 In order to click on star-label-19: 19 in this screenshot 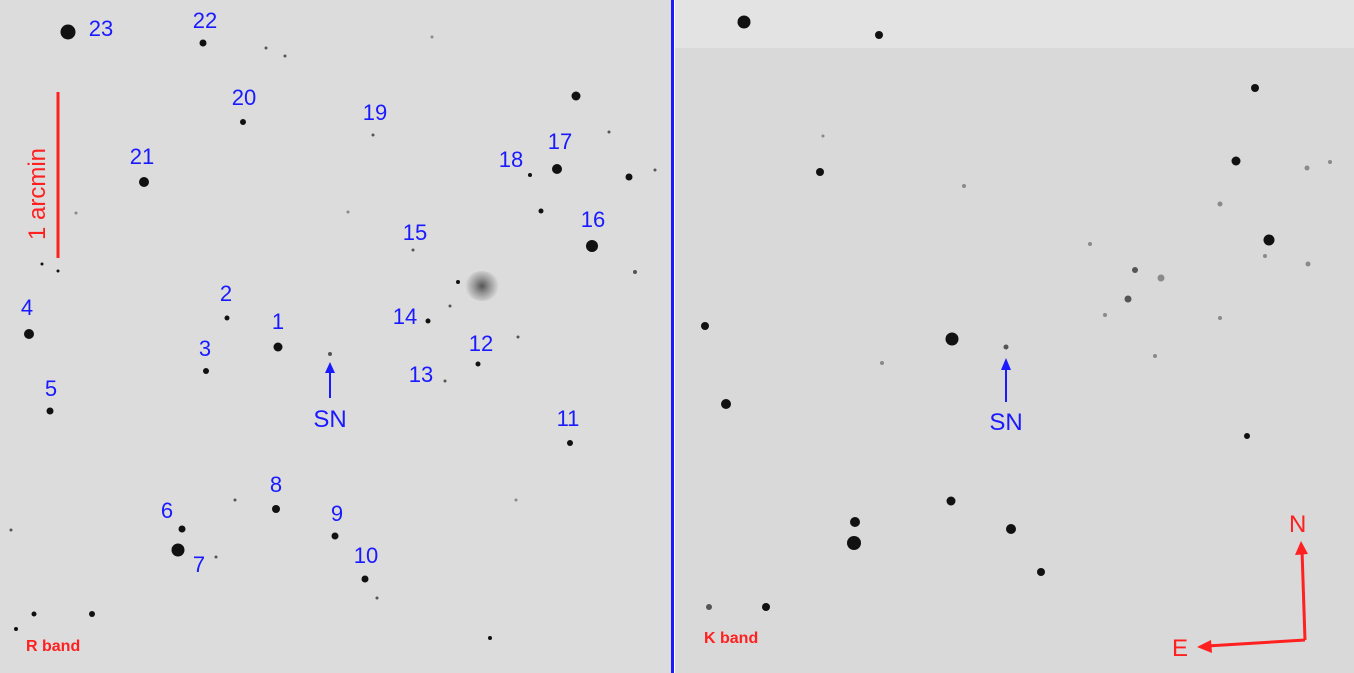, I will do `click(375, 112)`.